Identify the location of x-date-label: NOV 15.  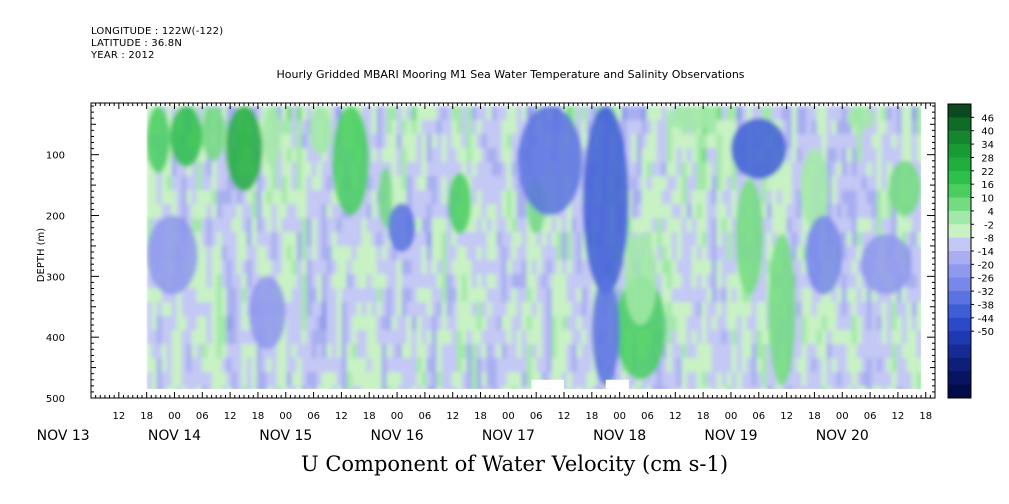
(285, 436).